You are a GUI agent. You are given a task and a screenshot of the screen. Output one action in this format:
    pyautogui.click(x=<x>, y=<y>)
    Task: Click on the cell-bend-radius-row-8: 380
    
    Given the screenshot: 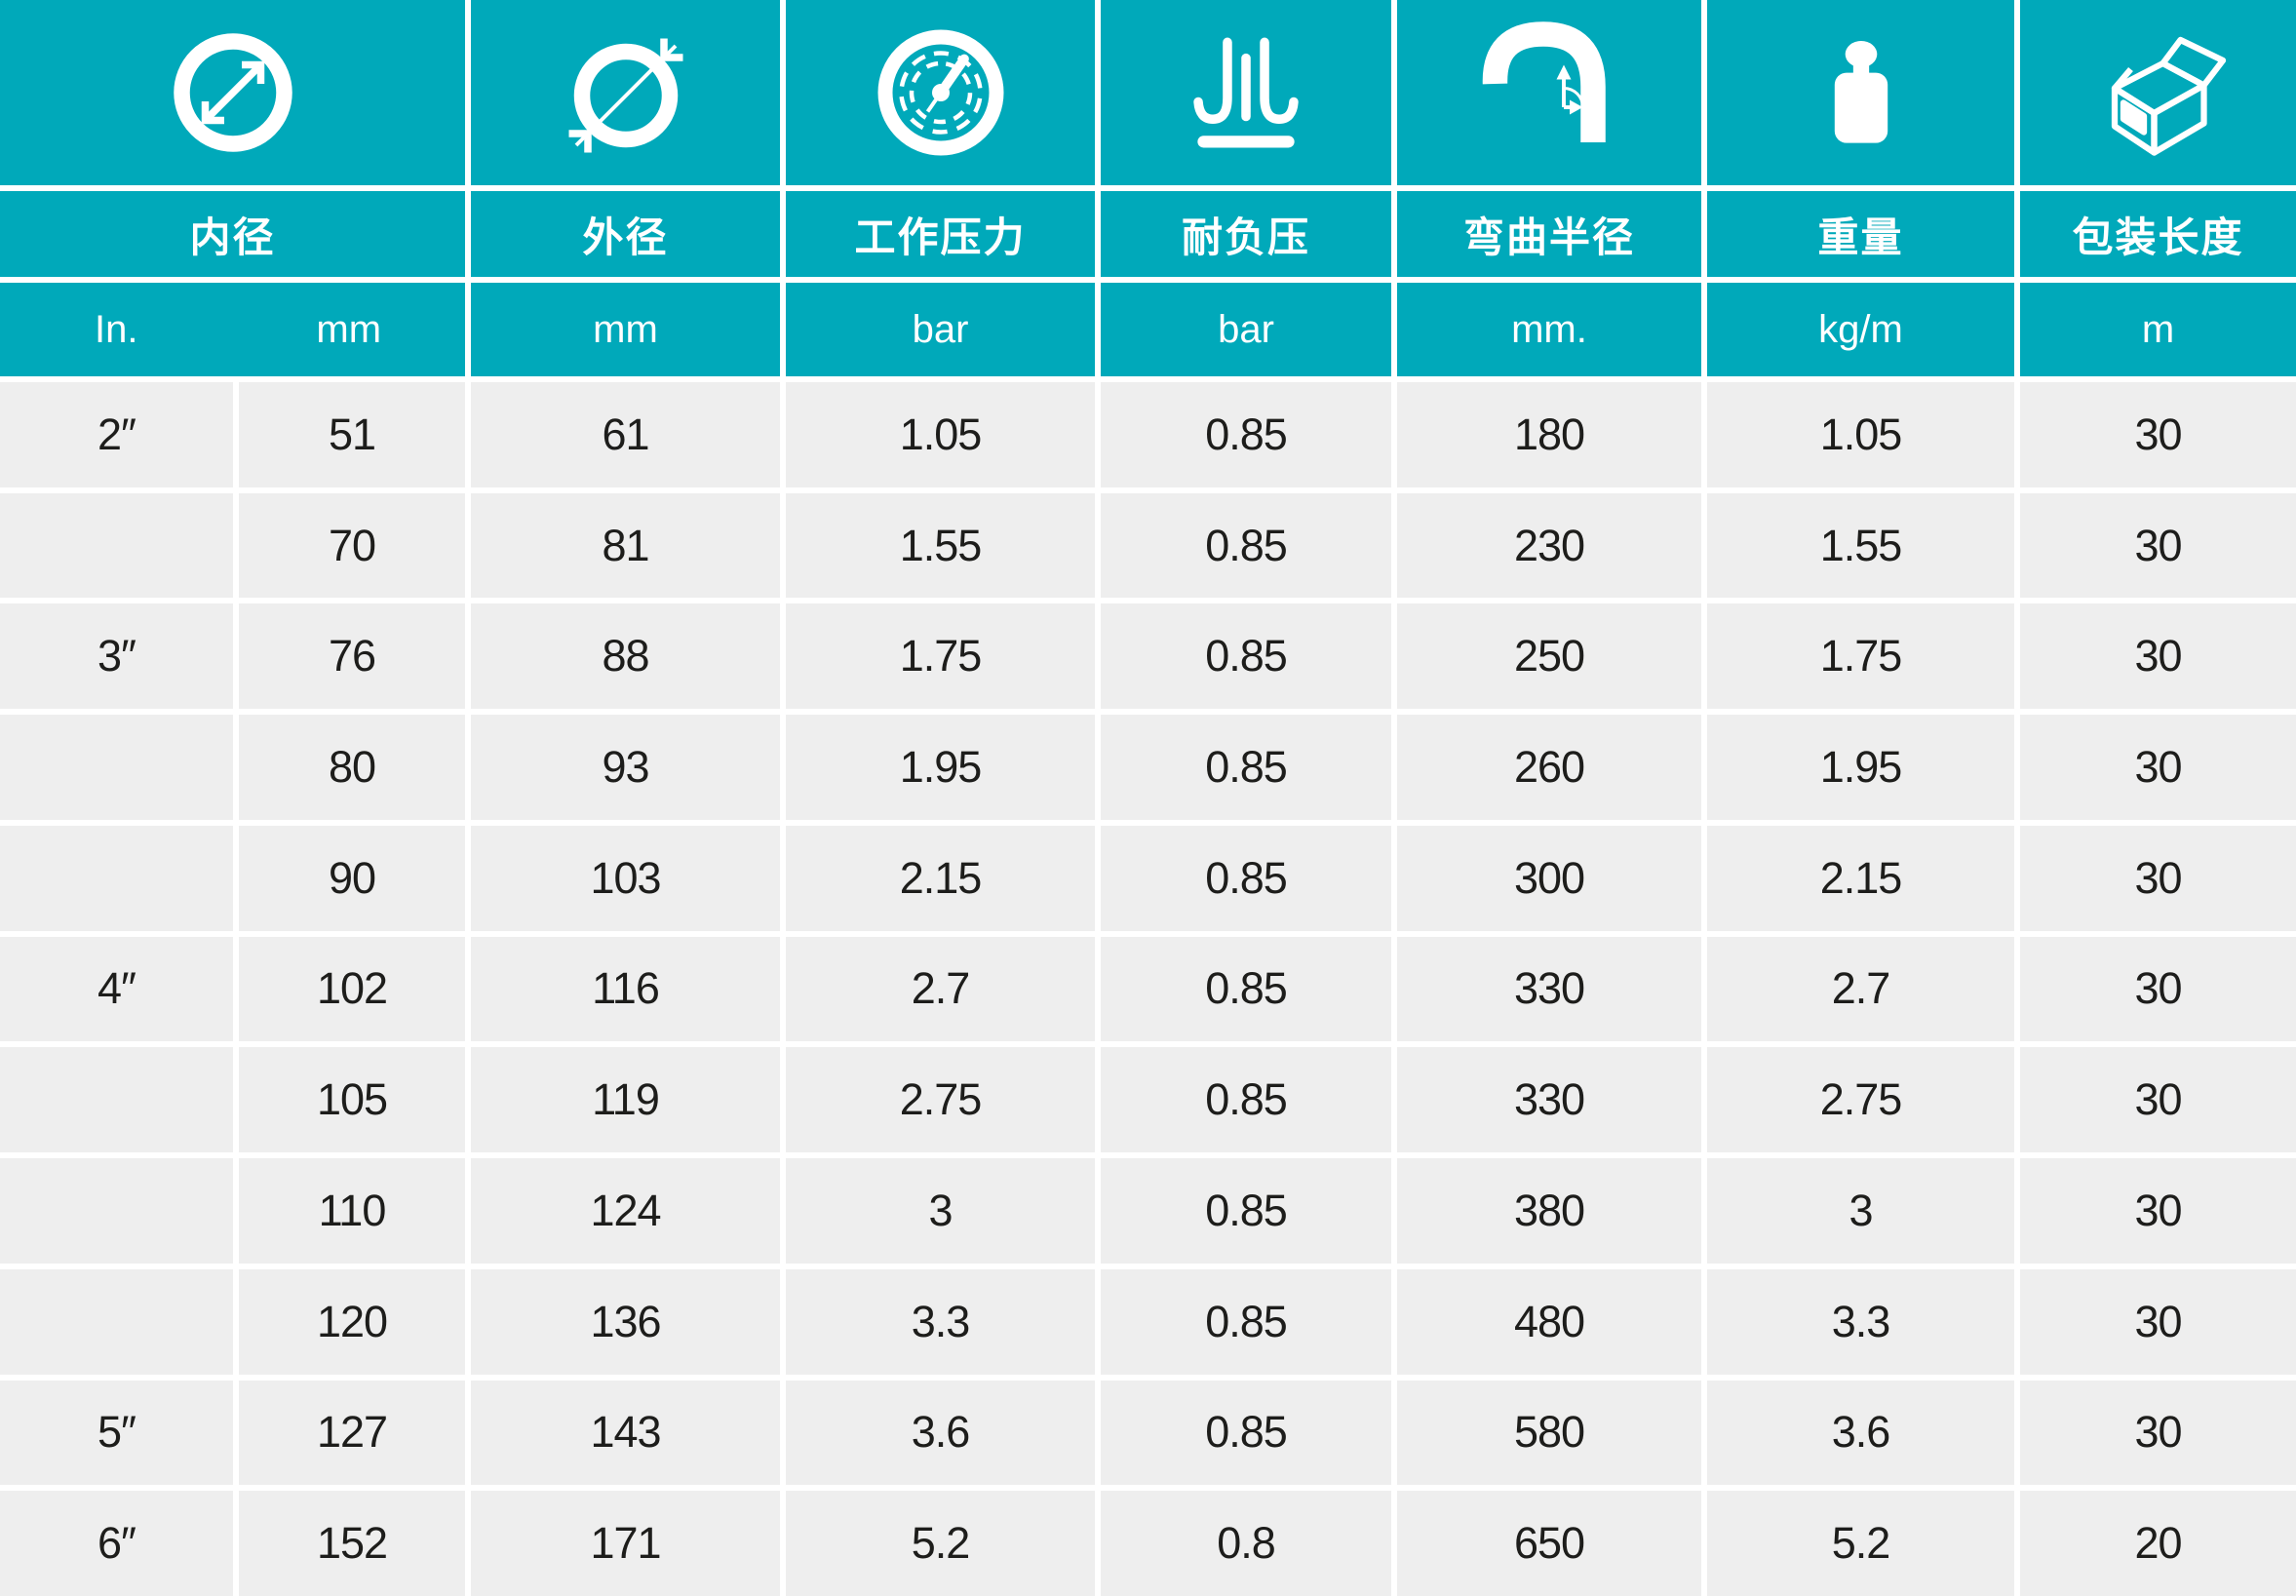 What is the action you would take?
    pyautogui.click(x=1549, y=1211)
    